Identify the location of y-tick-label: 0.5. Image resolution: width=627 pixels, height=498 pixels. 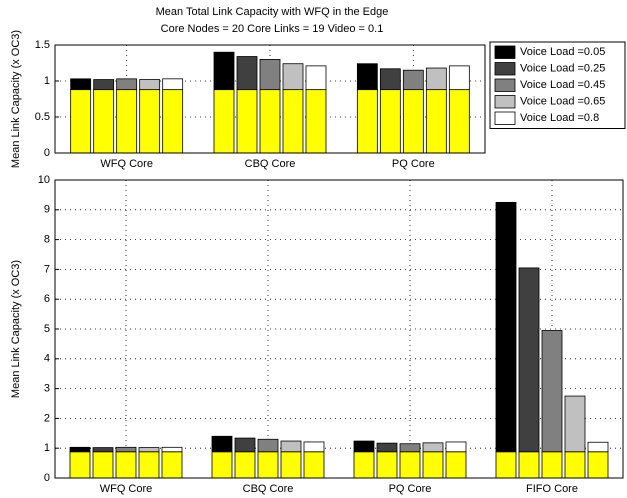
(42, 117).